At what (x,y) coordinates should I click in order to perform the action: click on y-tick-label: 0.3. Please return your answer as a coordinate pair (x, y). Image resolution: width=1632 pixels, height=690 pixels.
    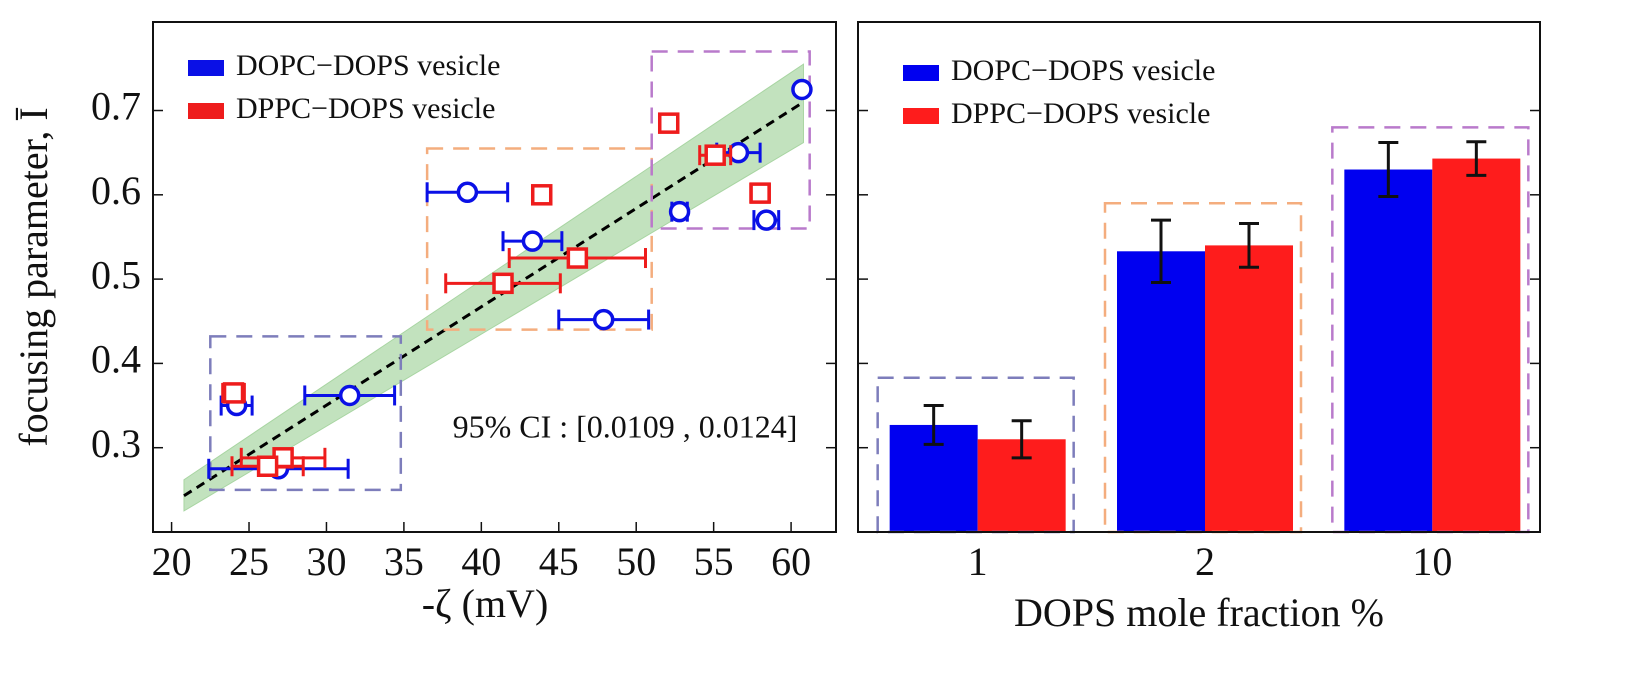
    Looking at the image, I should click on (116, 443).